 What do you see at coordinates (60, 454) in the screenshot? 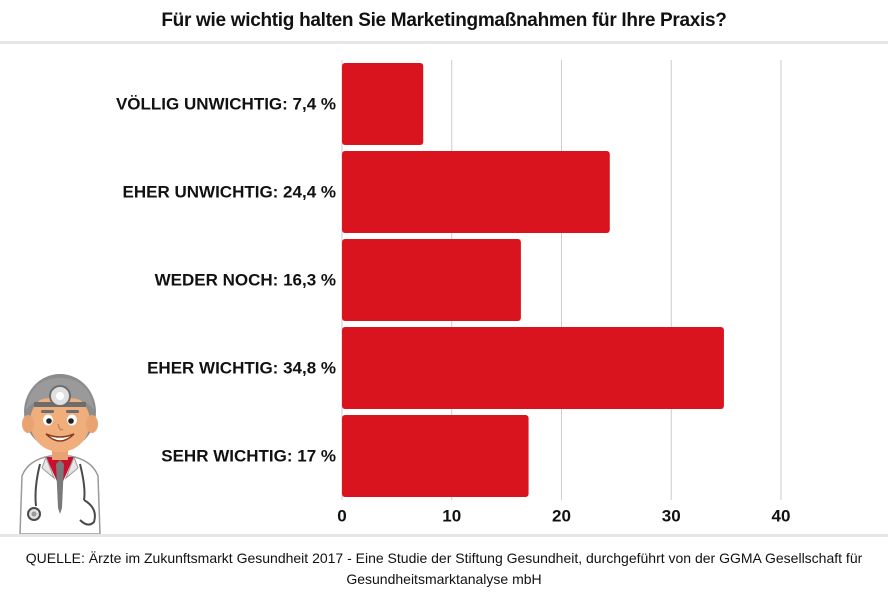
I see `doctor-illustration-icon` at bounding box center [60, 454].